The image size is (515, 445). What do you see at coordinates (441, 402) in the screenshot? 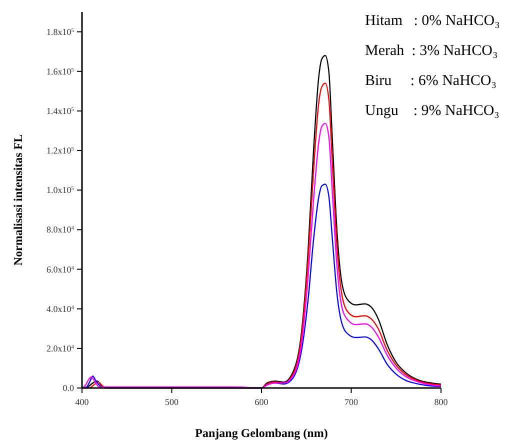
I see `x-tick-label: 800` at bounding box center [441, 402].